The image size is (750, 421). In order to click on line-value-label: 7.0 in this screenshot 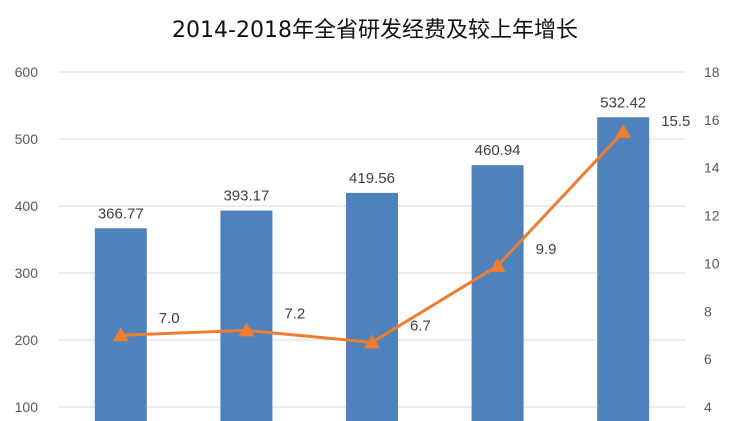, I will do `click(169, 318)`.